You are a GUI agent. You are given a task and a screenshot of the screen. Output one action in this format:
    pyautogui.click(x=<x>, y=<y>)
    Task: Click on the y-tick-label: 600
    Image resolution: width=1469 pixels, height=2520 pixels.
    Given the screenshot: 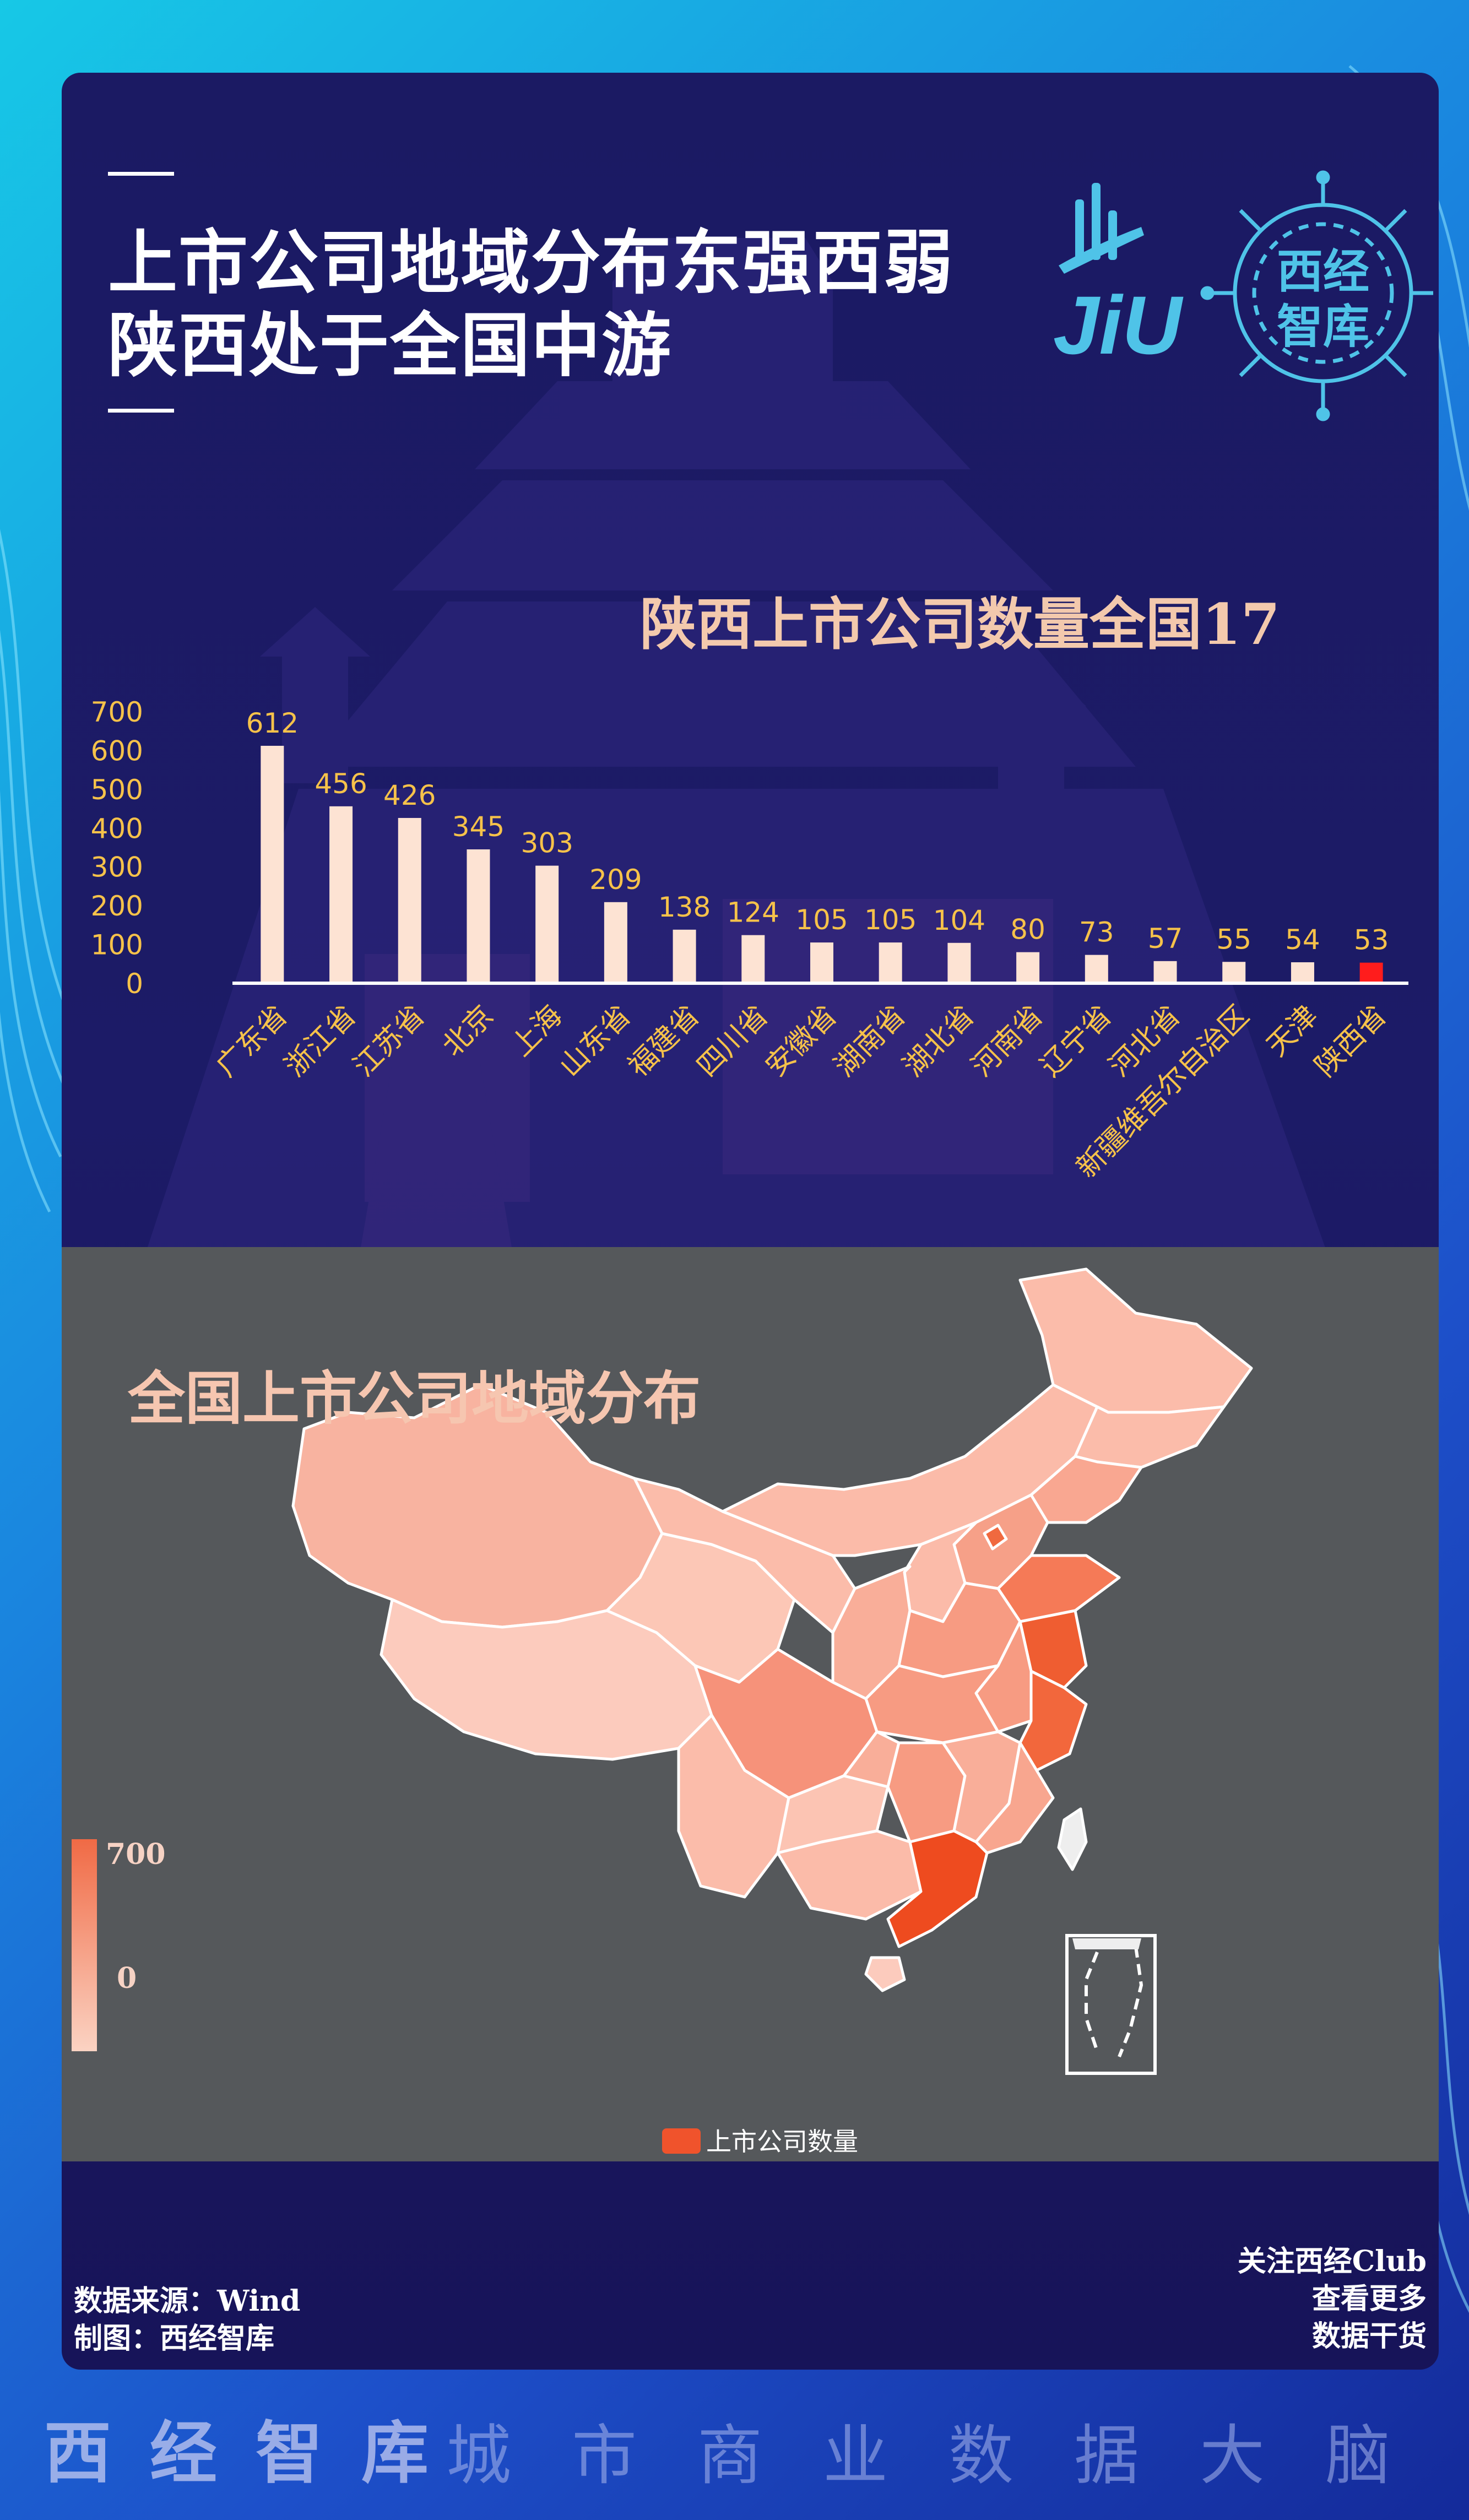 What is the action you would take?
    pyautogui.click(x=117, y=751)
    